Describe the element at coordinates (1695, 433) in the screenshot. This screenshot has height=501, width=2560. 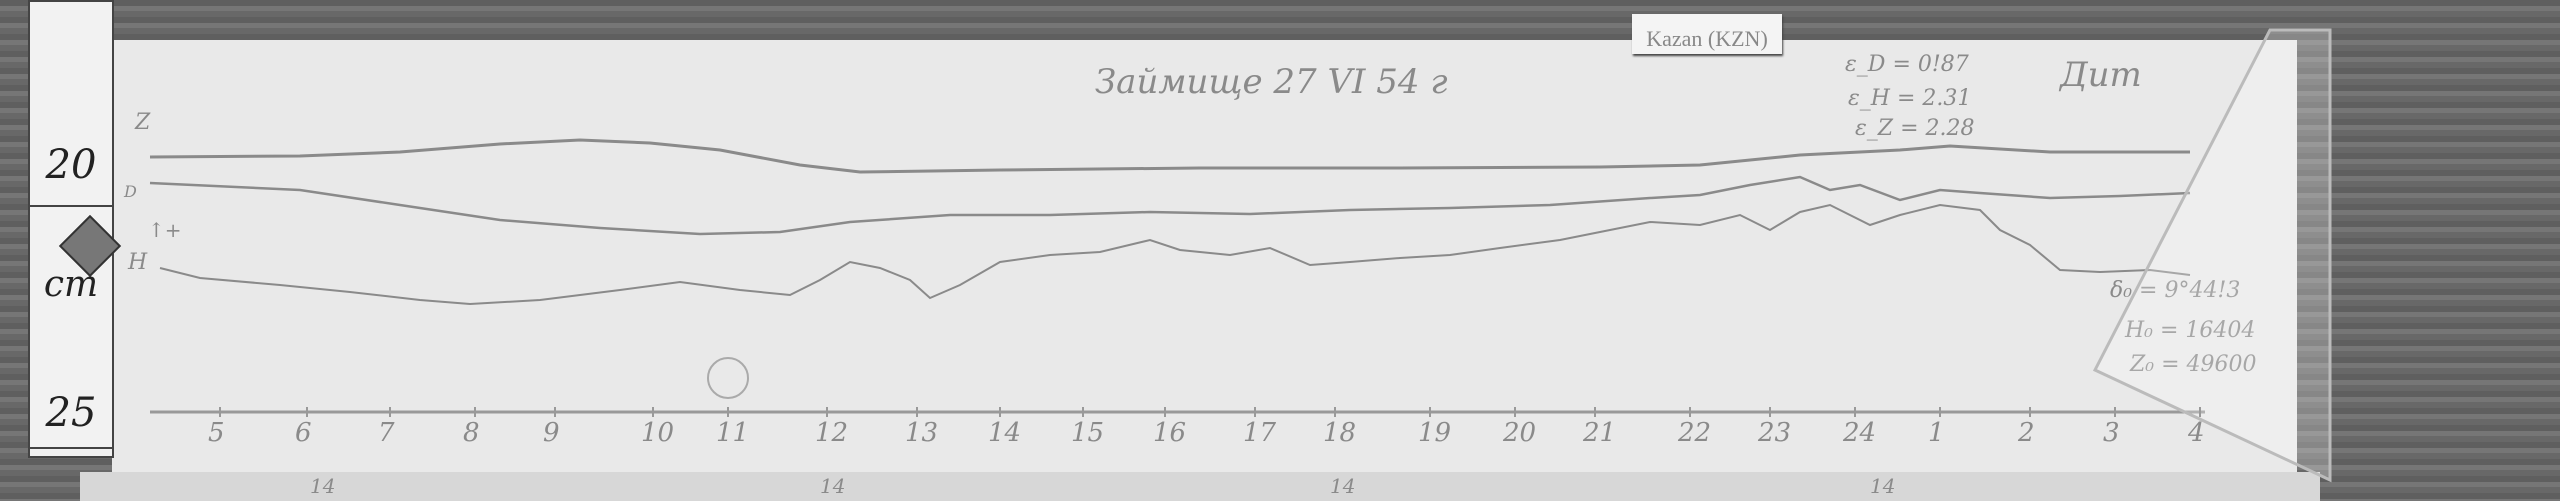
I see `hour-label: 22` at that location.